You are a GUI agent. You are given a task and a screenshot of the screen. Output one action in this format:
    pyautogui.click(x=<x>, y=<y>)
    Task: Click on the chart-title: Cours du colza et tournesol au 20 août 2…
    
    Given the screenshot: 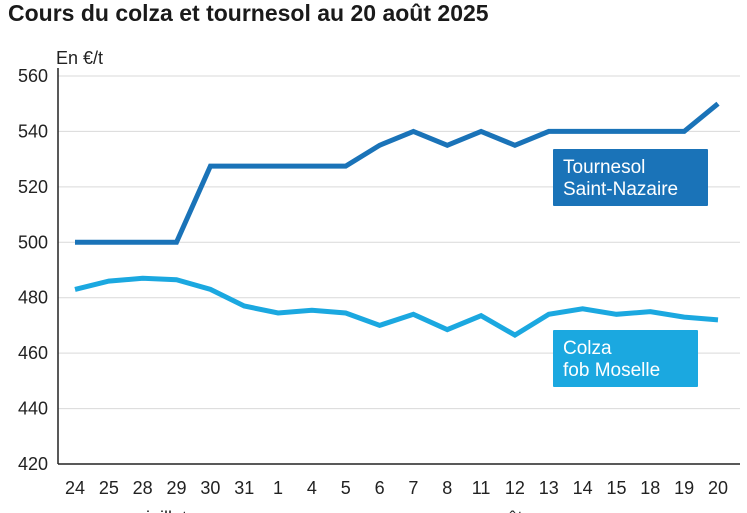 What is the action you would take?
    pyautogui.click(x=248, y=13)
    